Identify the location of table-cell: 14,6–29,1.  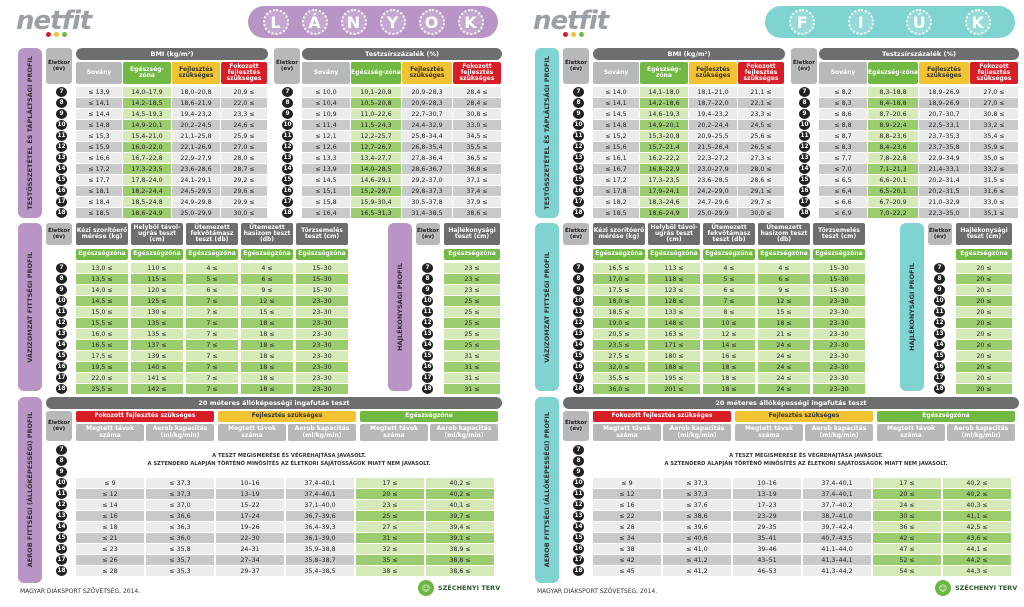
(376, 180).